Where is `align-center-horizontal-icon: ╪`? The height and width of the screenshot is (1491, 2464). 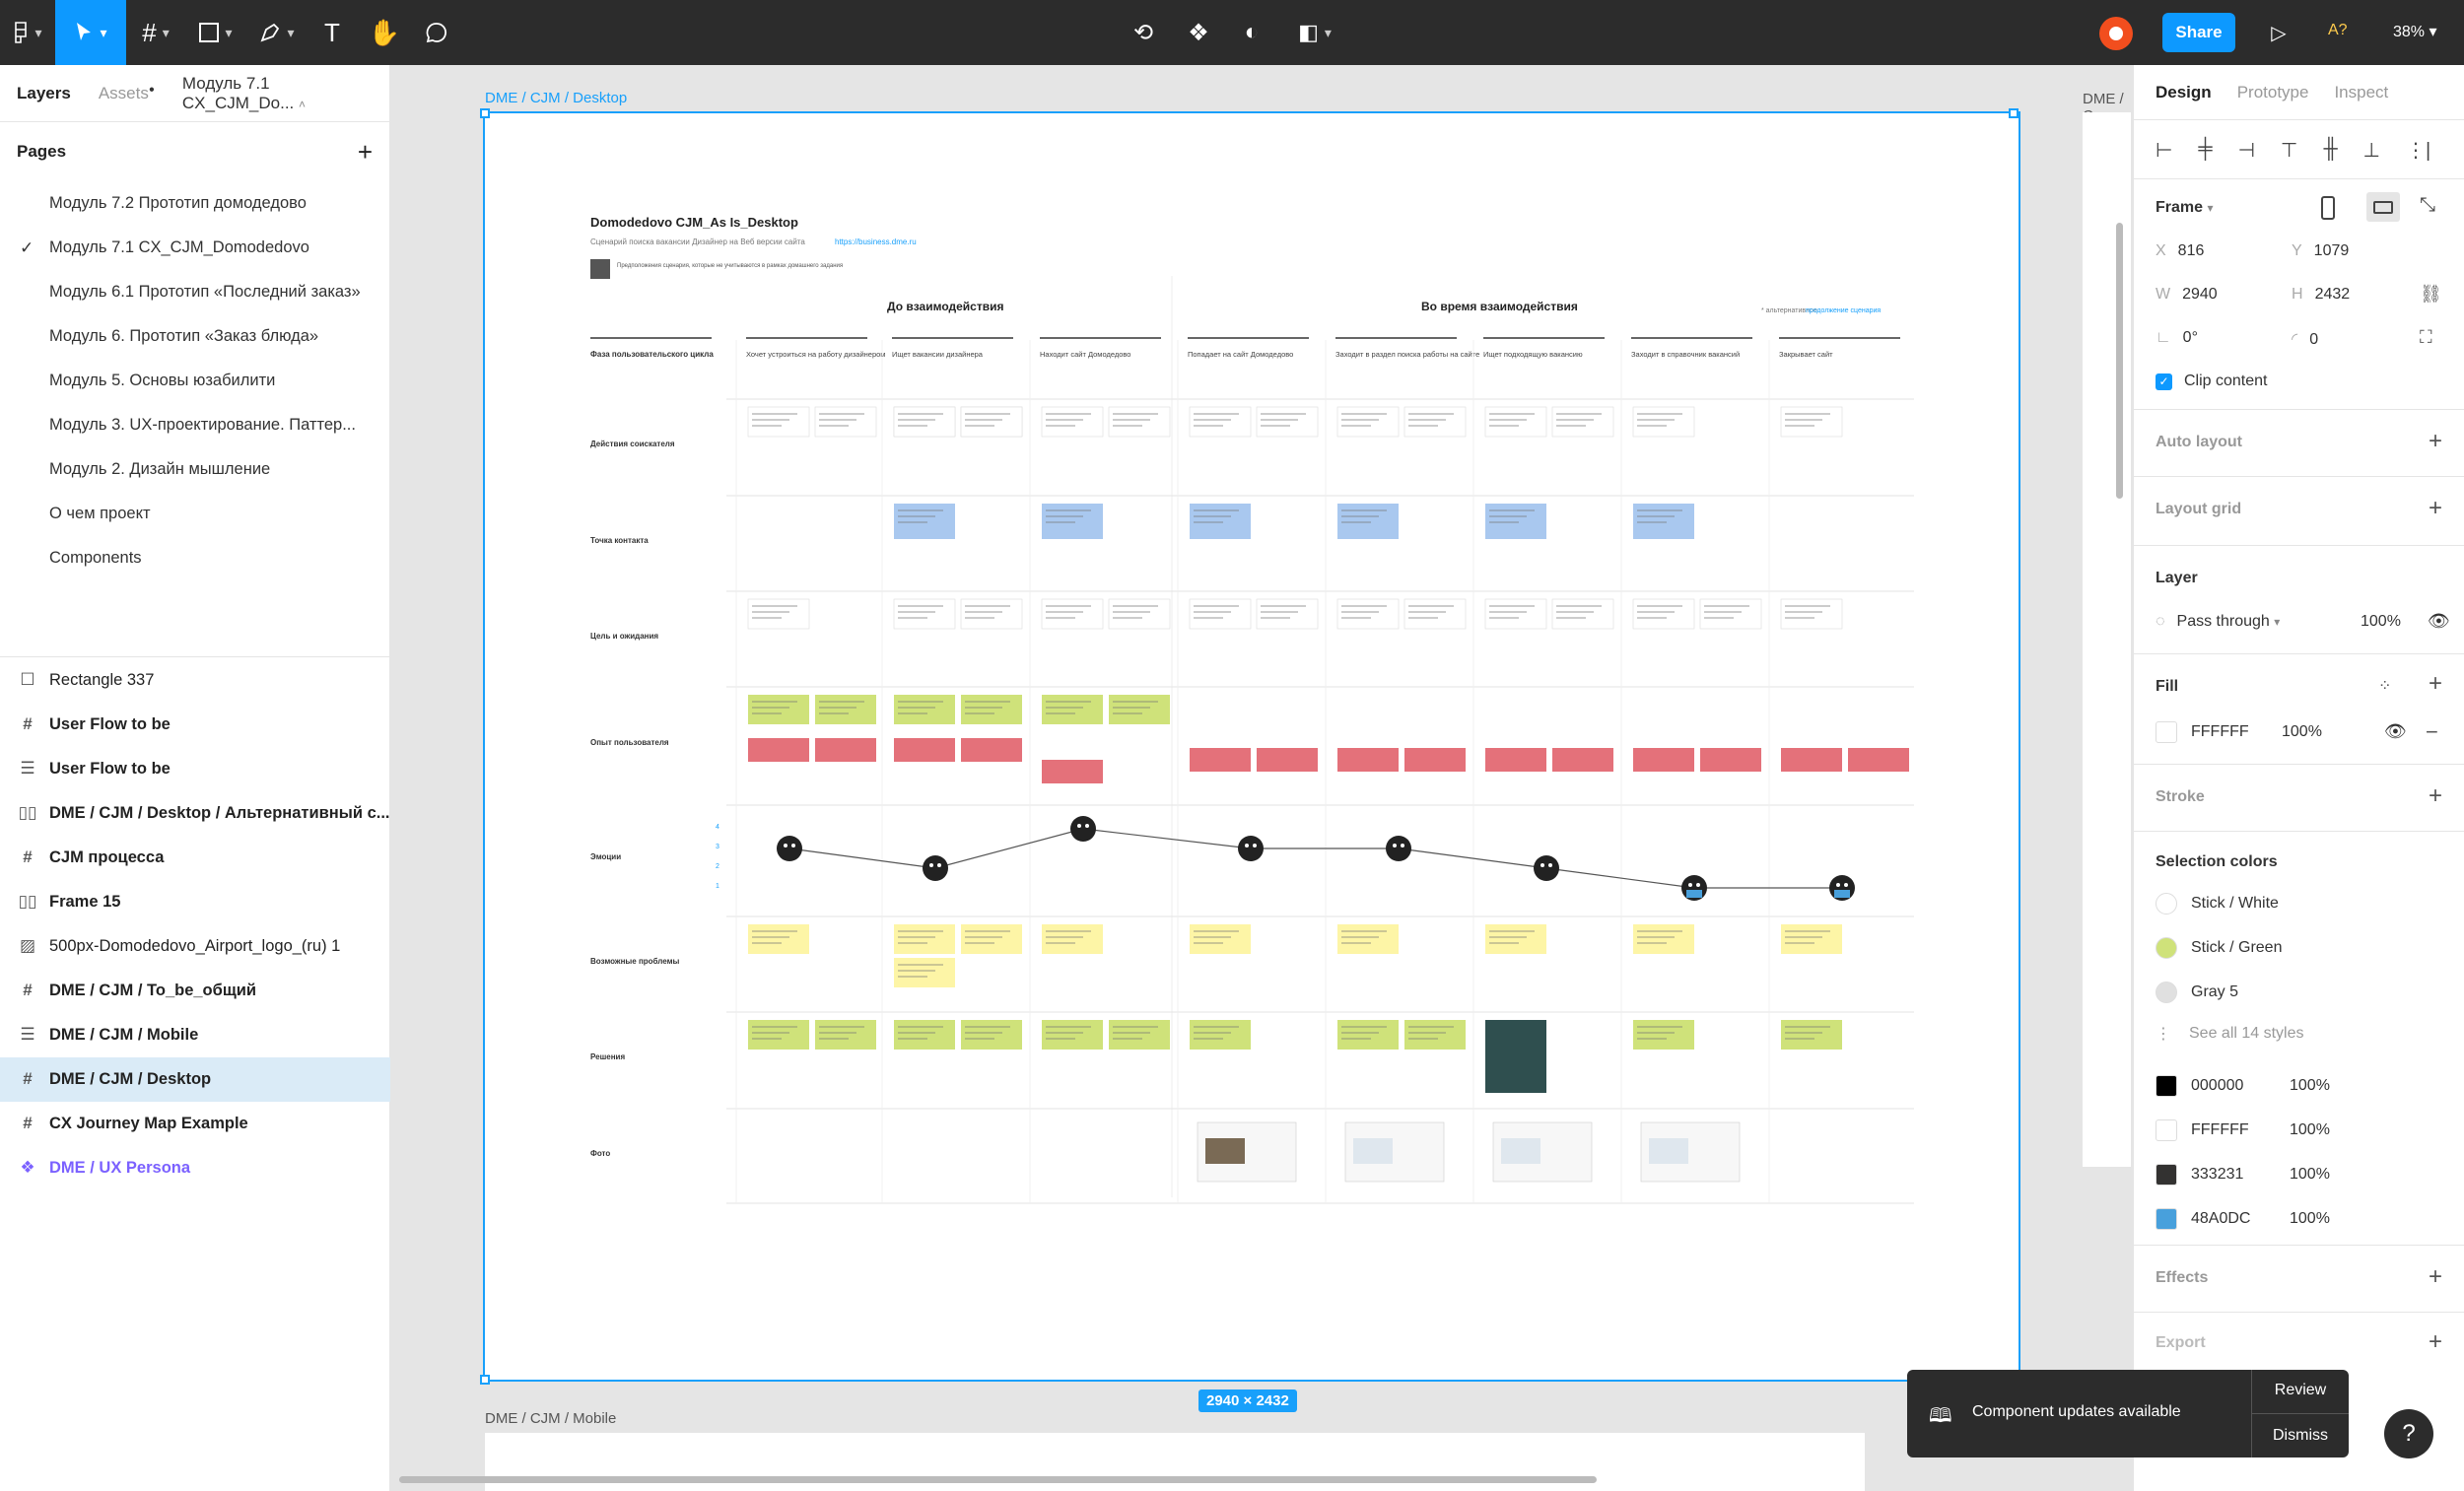 align-center-horizontal-icon: ╪ is located at coordinates (2205, 149).